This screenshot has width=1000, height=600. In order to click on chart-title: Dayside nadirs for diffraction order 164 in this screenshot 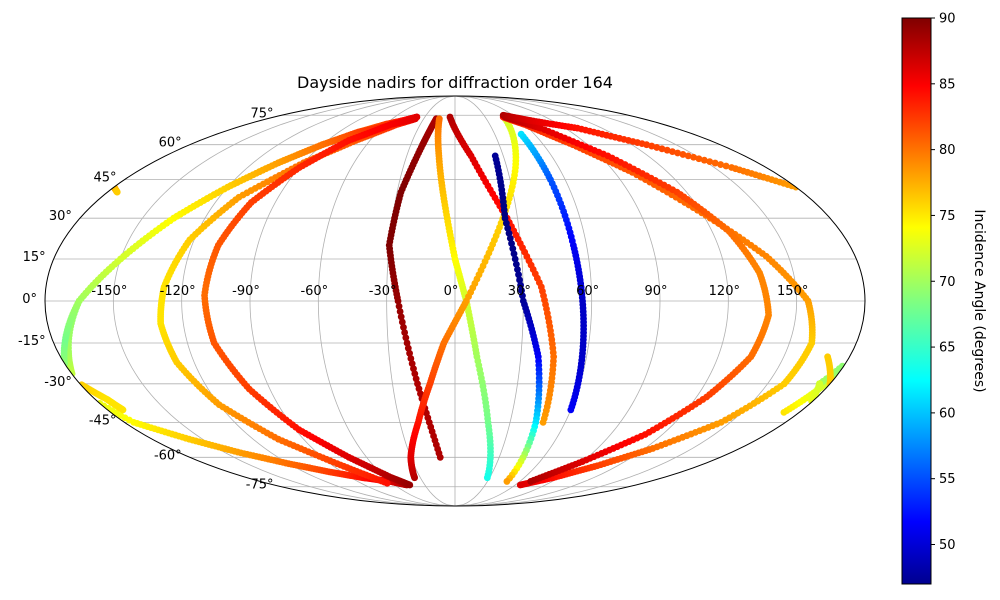, I will do `click(455, 82)`.